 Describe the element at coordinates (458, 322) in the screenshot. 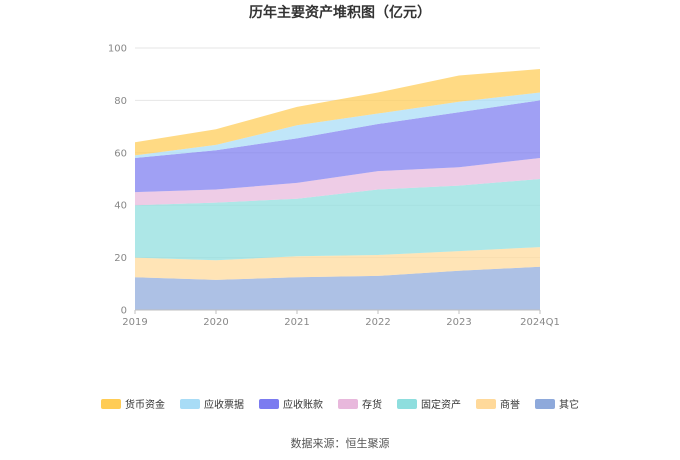

I see `x-tick-label: 2023` at that location.